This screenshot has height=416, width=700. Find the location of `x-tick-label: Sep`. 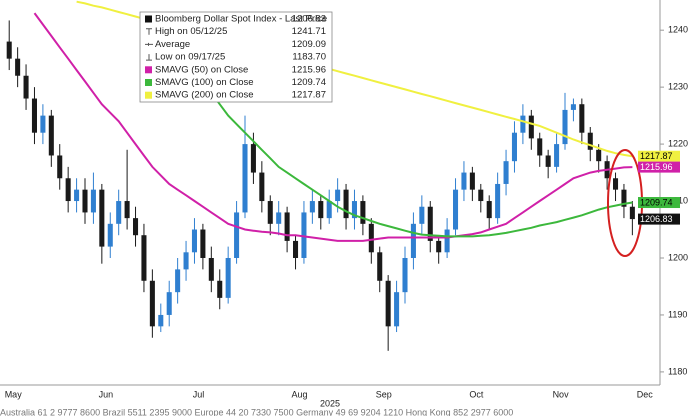

x-tick-label: Sep is located at coordinates (384, 394).